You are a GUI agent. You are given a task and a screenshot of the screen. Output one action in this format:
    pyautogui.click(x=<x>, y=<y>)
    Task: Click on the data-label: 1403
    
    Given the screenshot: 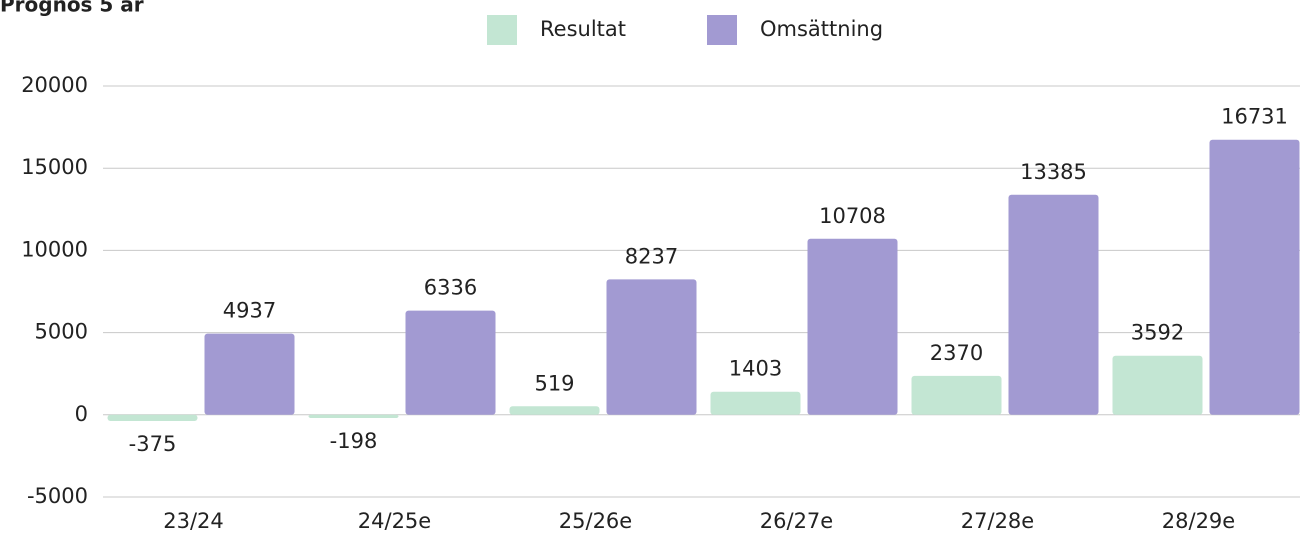 What is the action you would take?
    pyautogui.click(x=755, y=369)
    